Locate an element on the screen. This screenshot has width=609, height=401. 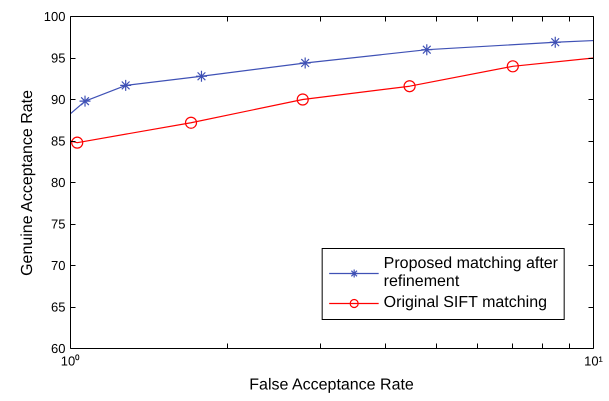
legend-label: Original SIFT matching is located at coordinates (465, 303).